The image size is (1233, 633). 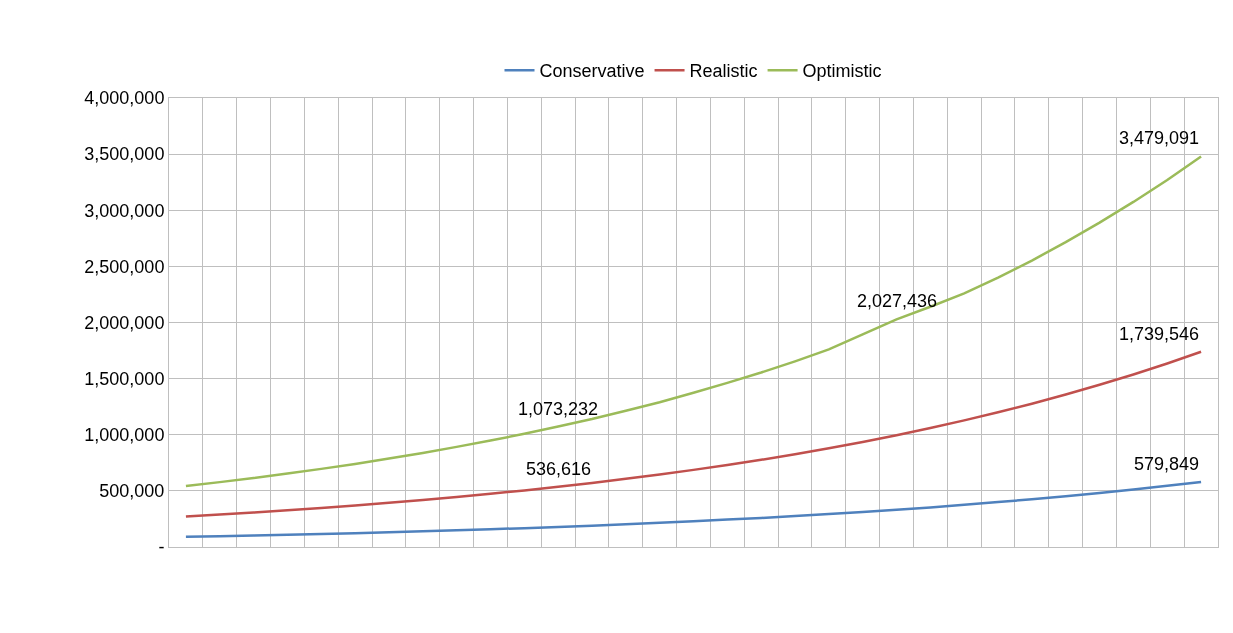 I want to click on y-tick-label: 500,000, so click(x=132, y=491).